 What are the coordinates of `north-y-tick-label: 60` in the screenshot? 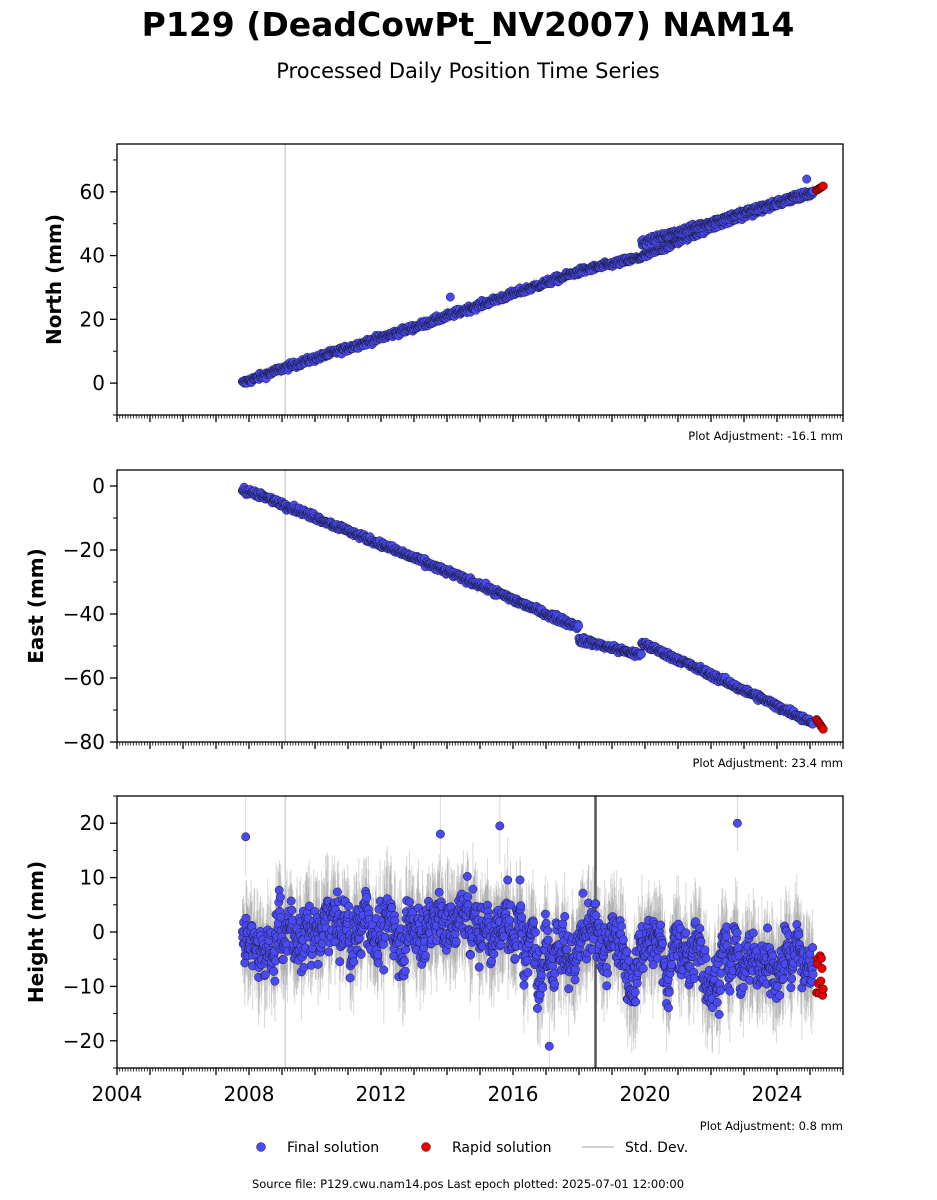 It's located at (92, 192).